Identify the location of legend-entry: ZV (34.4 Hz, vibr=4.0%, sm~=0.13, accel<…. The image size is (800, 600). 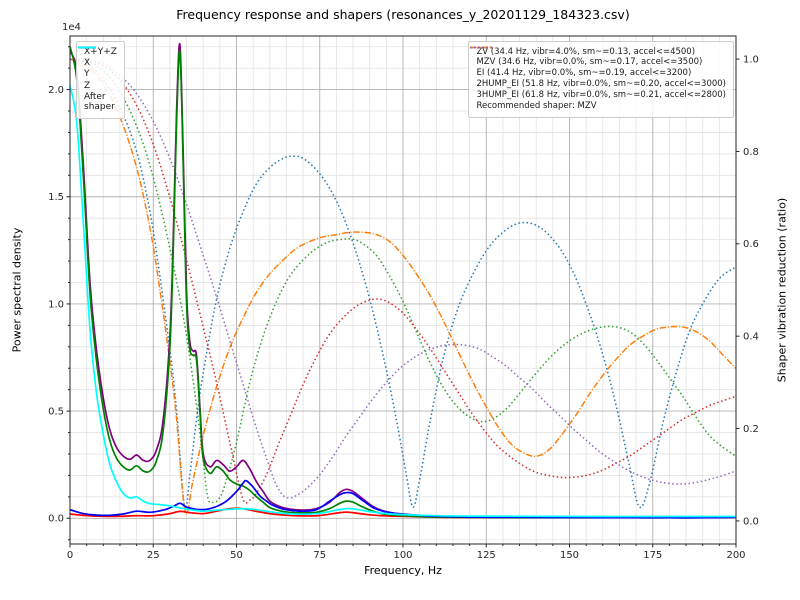
(598, 51).